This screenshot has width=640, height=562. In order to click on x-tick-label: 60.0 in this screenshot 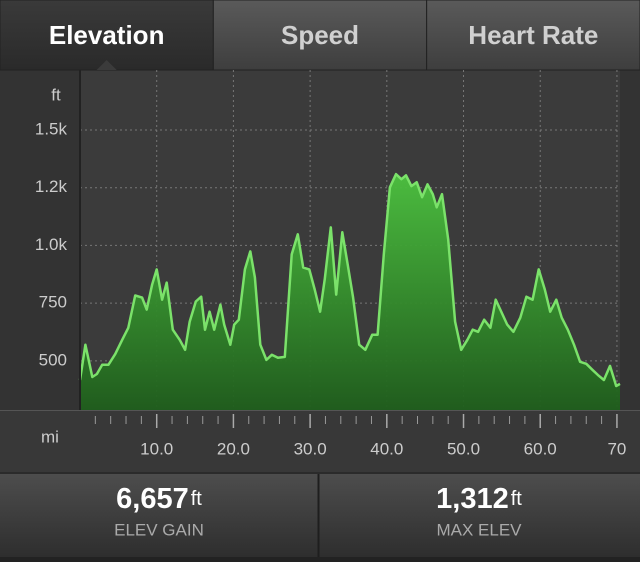, I will do `click(540, 448)`.